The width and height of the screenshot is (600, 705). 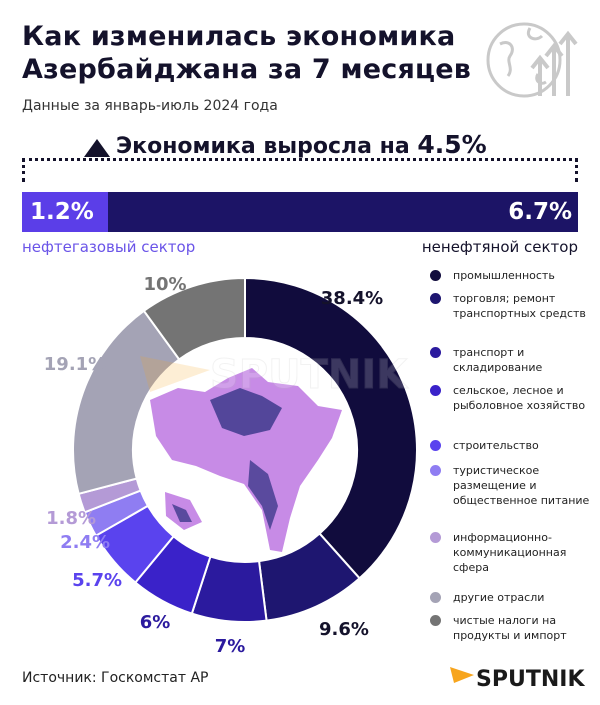 I want to click on oil-sector-bar: 1.2%, so click(x=65, y=212).